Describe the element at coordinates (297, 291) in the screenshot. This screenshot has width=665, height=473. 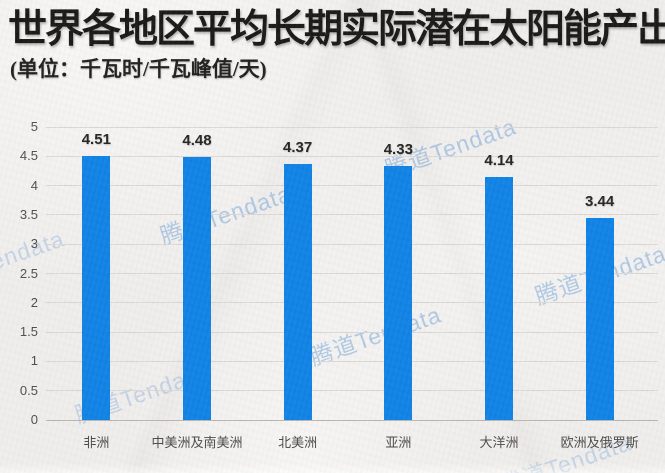
I see `bar-北美洲` at that location.